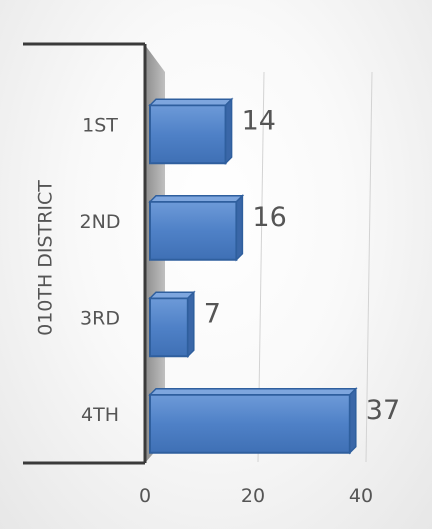 This screenshot has height=529, width=432. What do you see at coordinates (383, 410) in the screenshot?
I see `value-label-4th: 37` at bounding box center [383, 410].